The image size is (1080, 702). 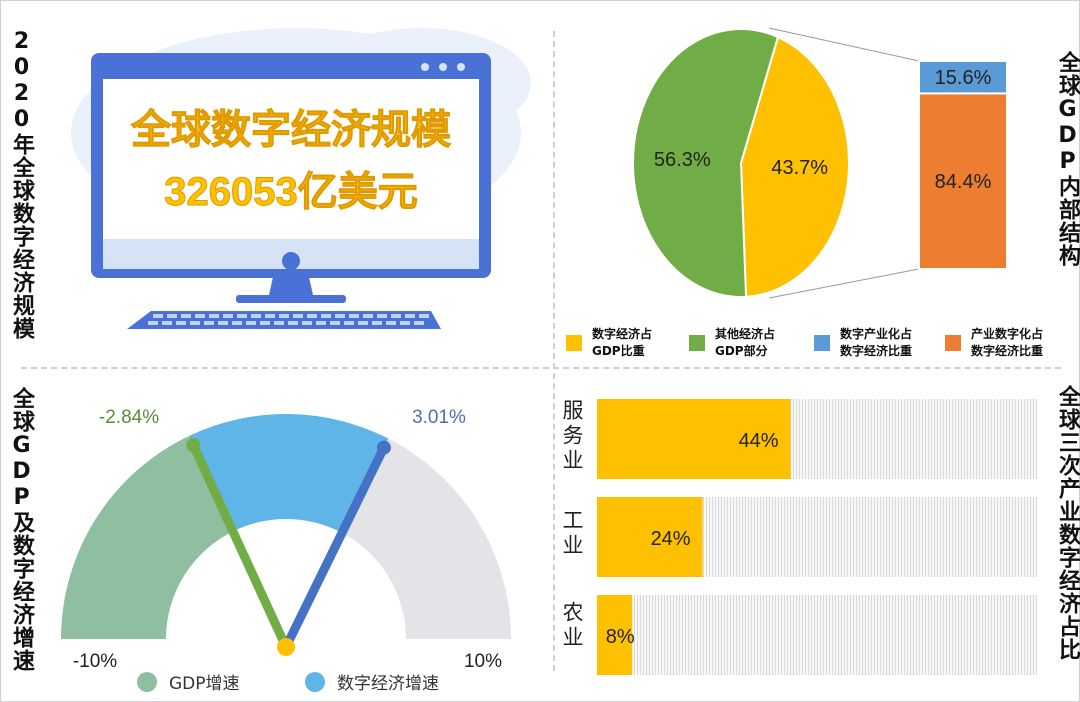 I want to click on bar-value-label: 44%, so click(x=759, y=441).